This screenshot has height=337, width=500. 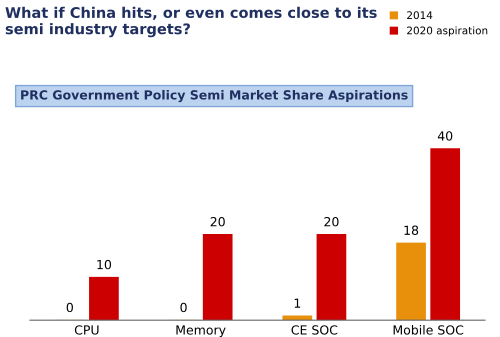 I want to click on x-tick-label: Memory, so click(x=201, y=331).